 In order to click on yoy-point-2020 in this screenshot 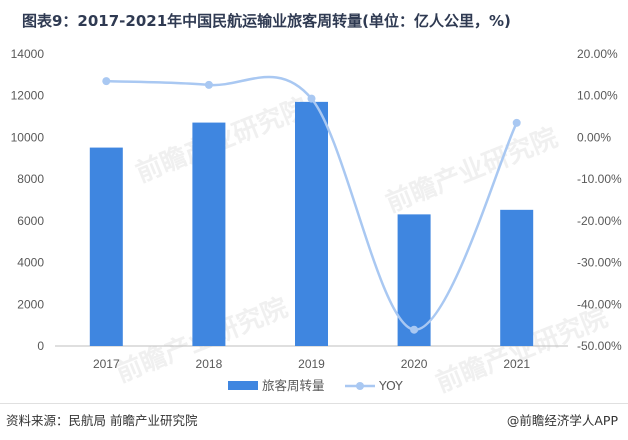, I will do `click(414, 329)`.